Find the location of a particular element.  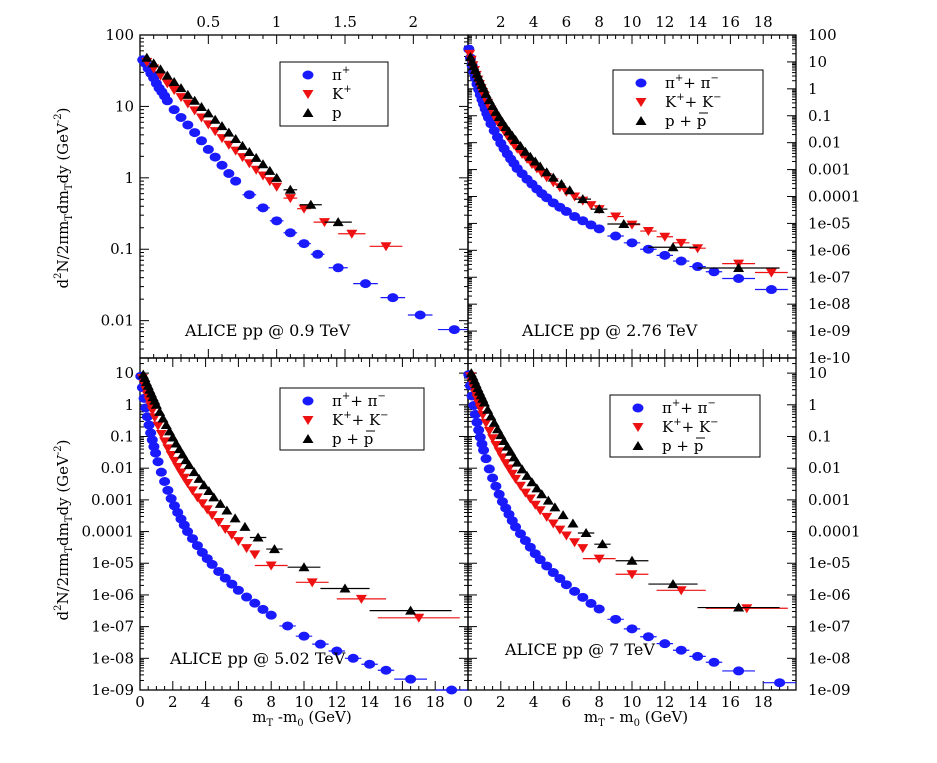

x-tick-label: 18 is located at coordinates (435, 702).